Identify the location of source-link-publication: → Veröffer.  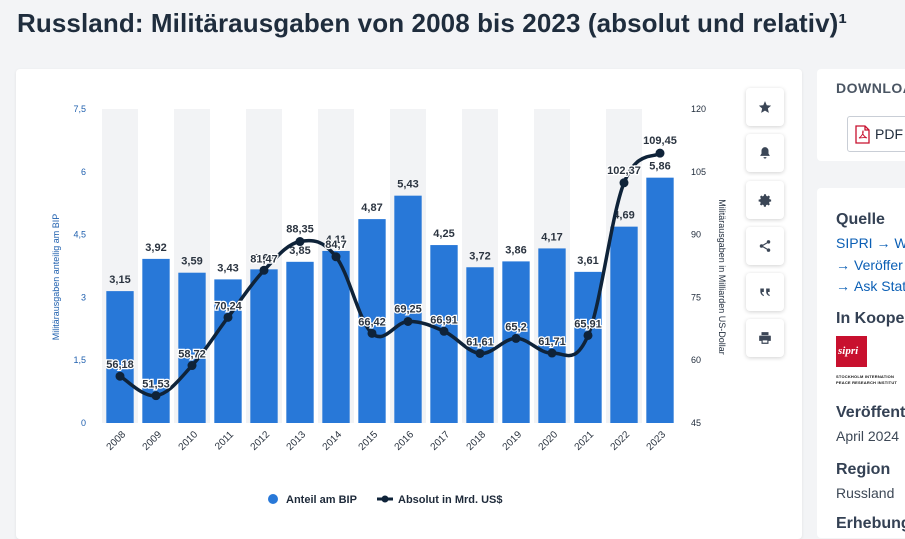
(869, 265).